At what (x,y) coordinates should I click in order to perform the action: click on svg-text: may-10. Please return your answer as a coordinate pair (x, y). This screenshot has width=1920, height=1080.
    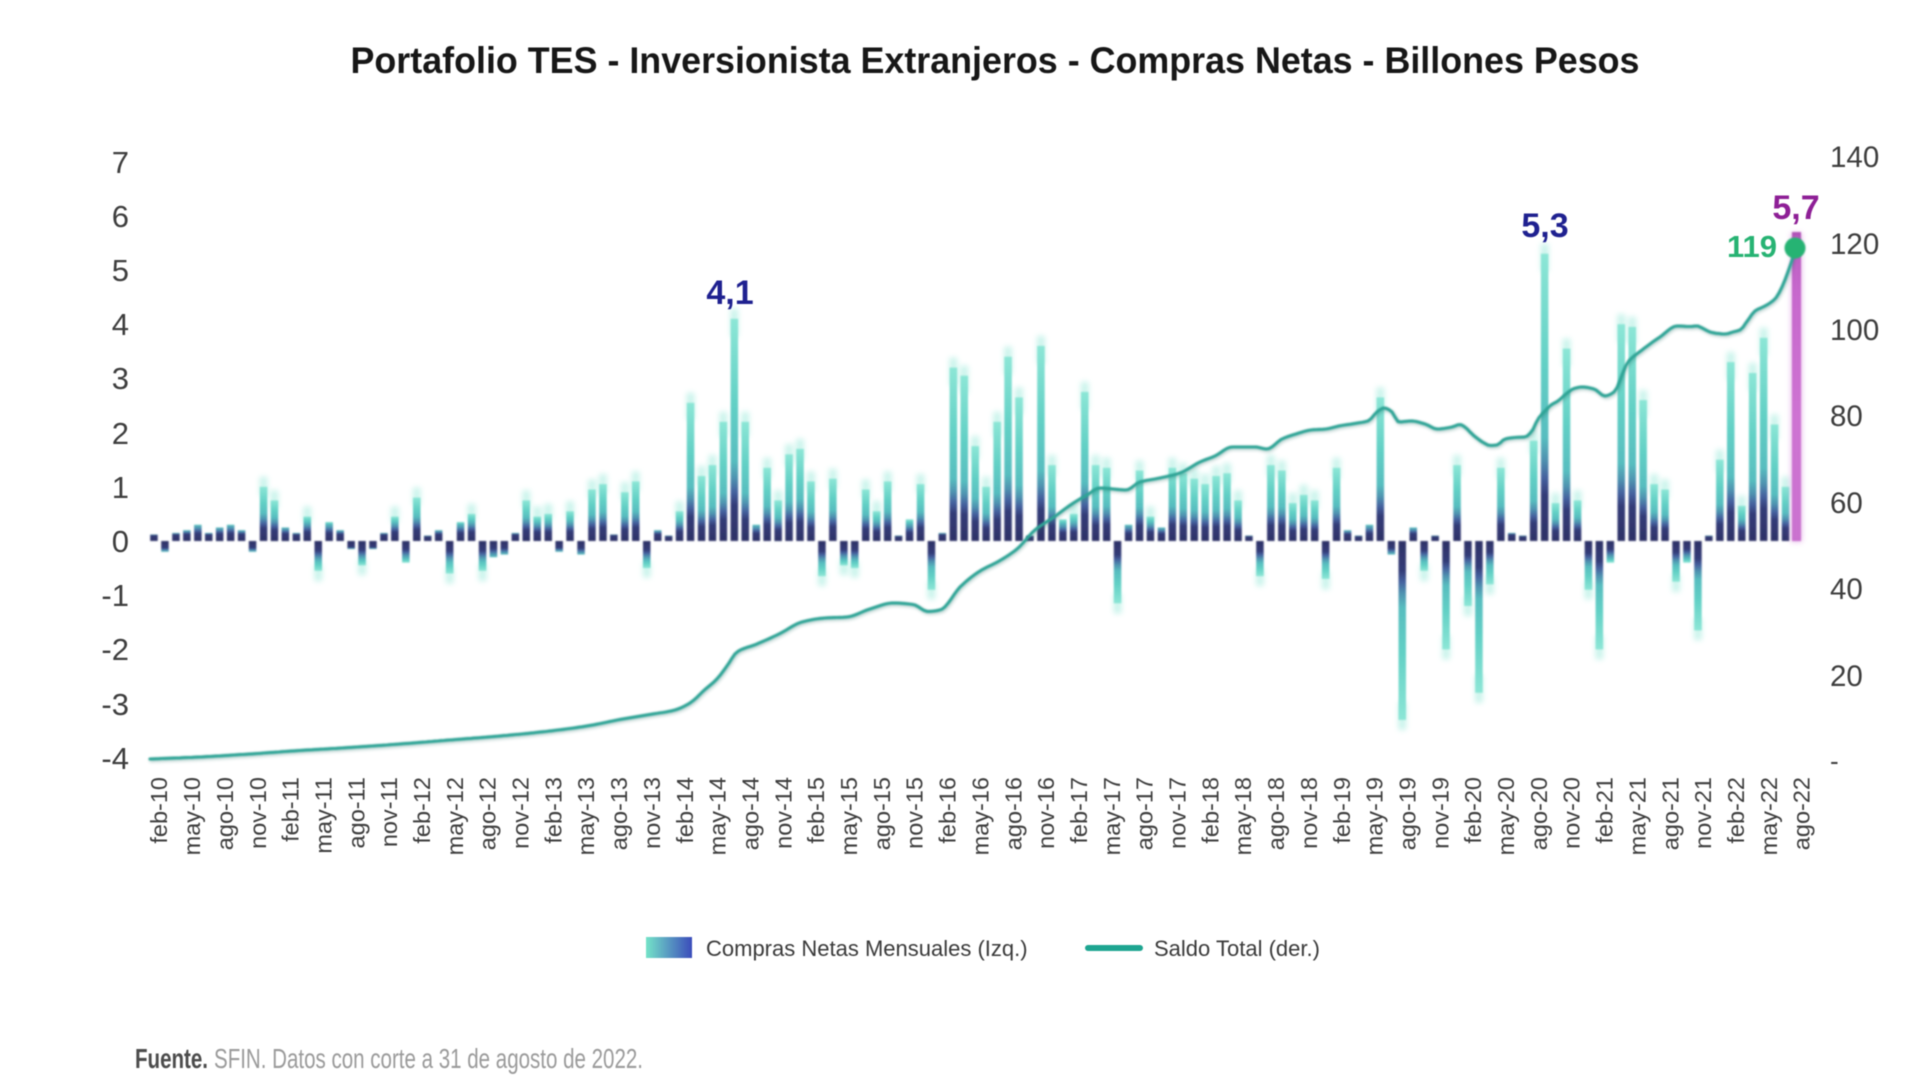
    Looking at the image, I should click on (192, 816).